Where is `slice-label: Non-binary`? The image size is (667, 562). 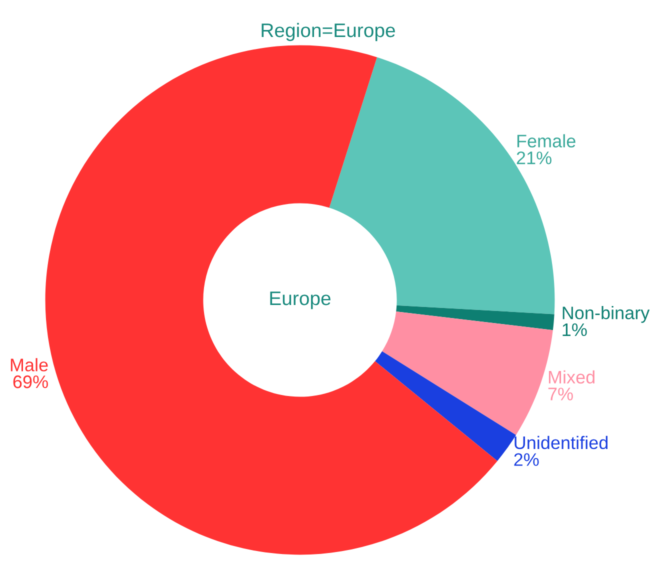
slice-label: Non-binary is located at coordinates (606, 314).